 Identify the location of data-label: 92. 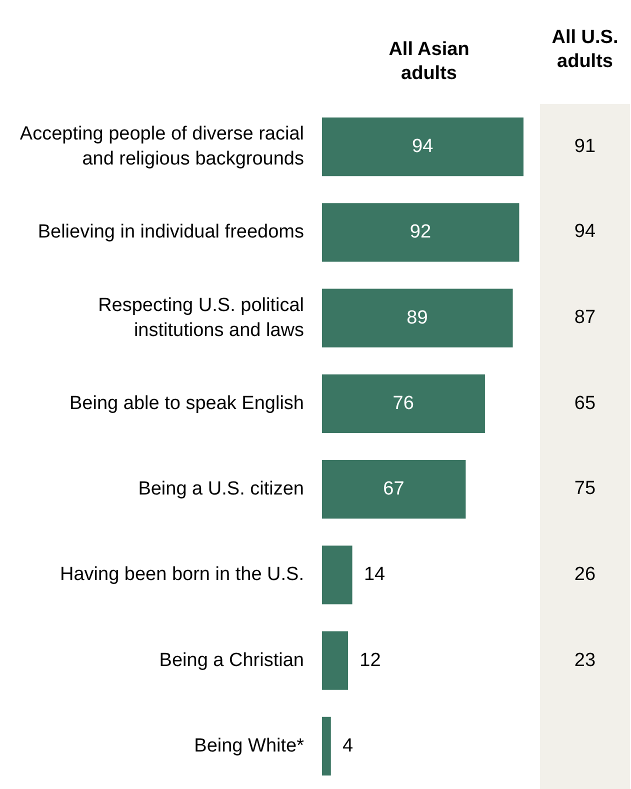
(421, 232).